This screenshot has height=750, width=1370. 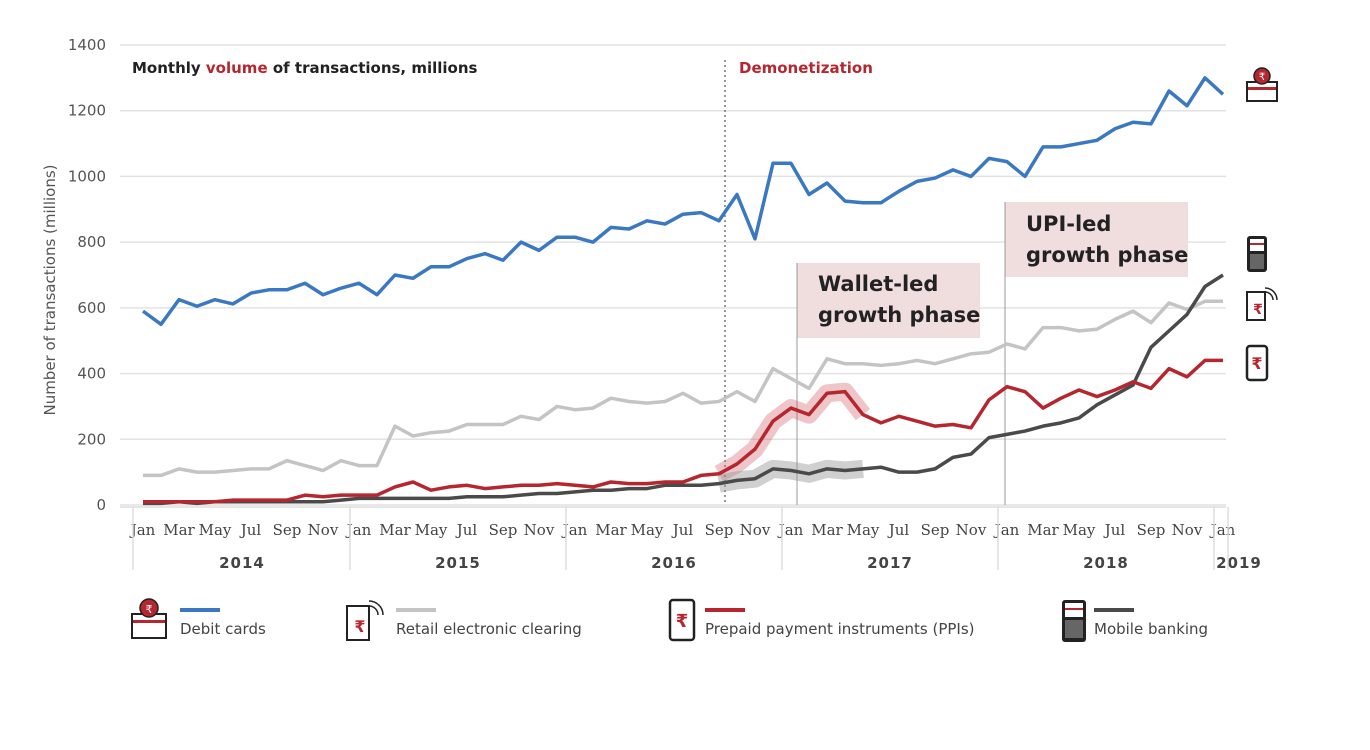 I want to click on legend-item-retail-electronic-clearing: ₹ Retail electronic clearing, so click(x=464, y=620).